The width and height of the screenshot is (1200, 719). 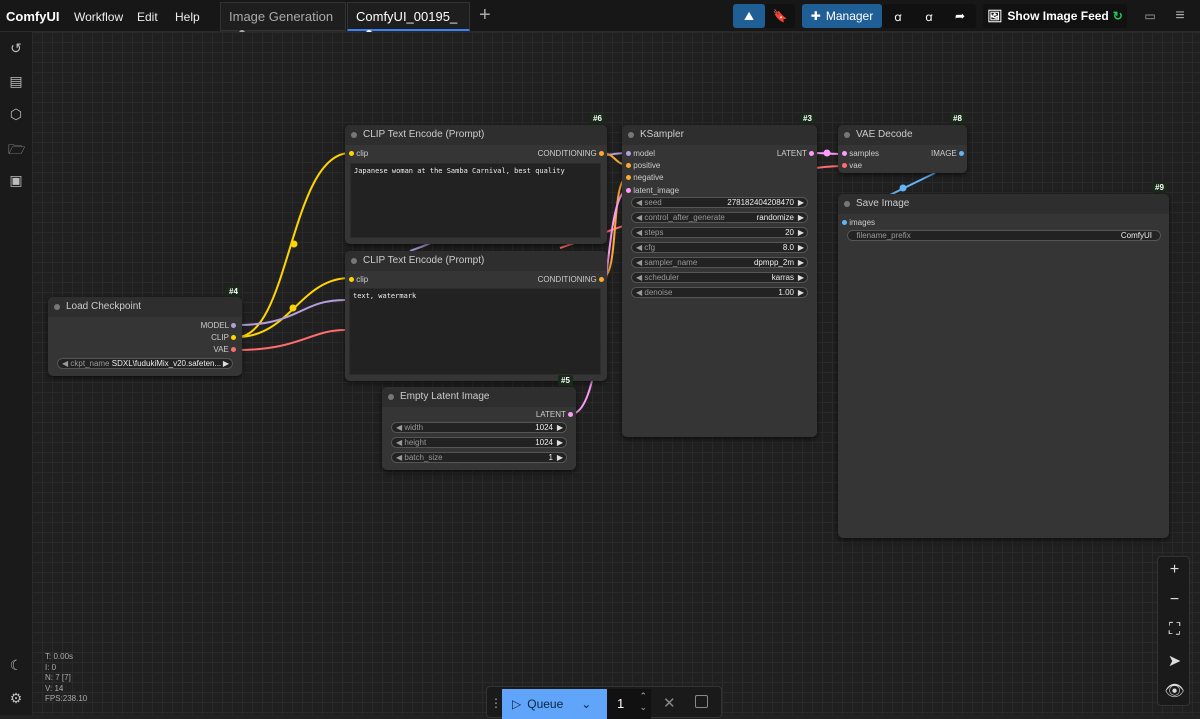 I want to click on tab-image-generation: Image Generation, so click(x=283, y=19).